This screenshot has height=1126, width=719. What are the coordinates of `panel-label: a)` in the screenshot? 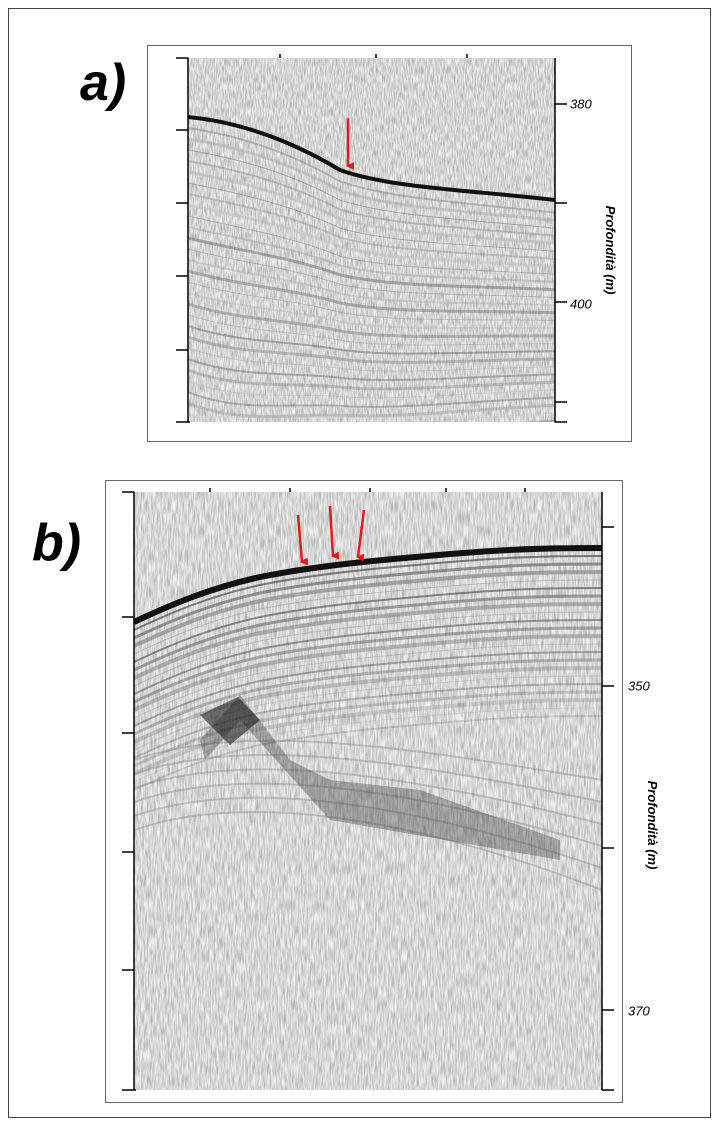 It's located at (103, 83).